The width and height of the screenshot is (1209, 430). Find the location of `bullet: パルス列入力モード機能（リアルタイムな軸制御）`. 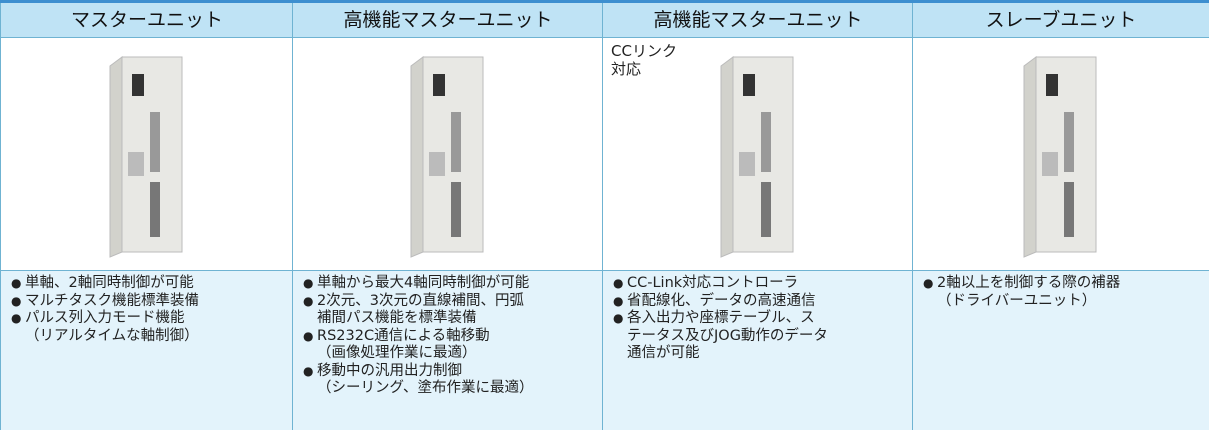

bullet: パルス列入力モード機能（リアルタイムな軸制御） is located at coordinates (152, 327).